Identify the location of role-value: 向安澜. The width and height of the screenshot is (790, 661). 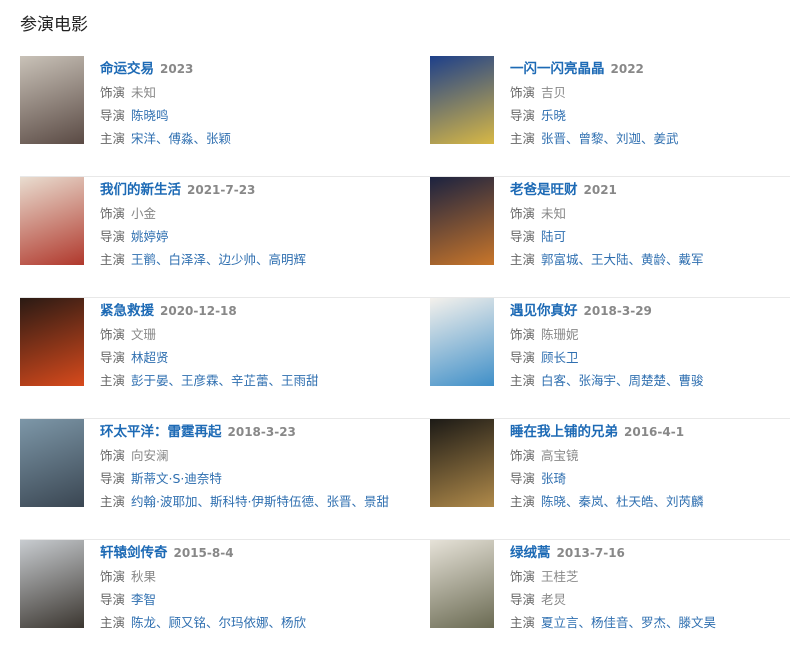
(150, 455).